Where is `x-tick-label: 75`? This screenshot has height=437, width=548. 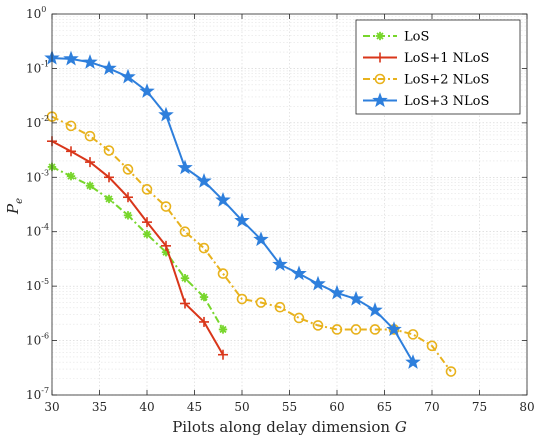
x-tick-label: 75 is located at coordinates (479, 407).